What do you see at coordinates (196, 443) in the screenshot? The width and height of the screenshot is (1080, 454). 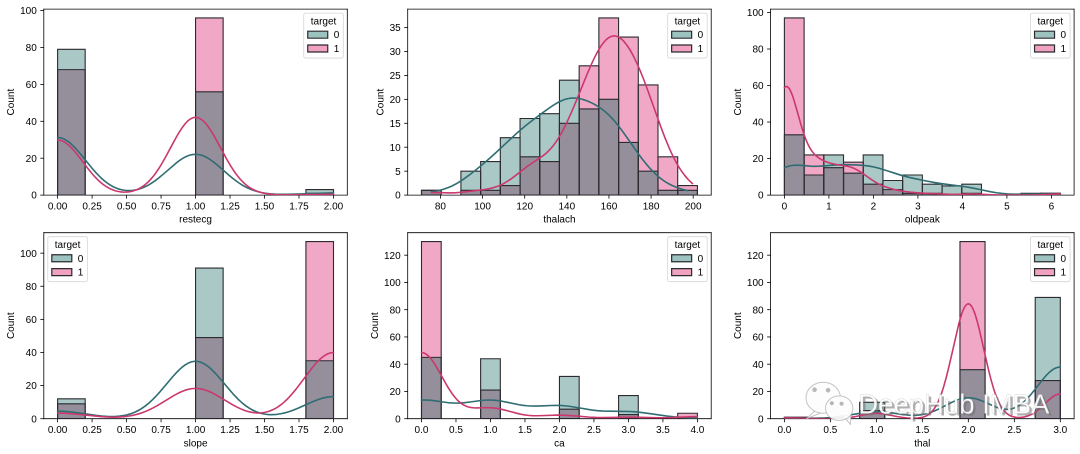 I see `svg-text: slope` at bounding box center [196, 443].